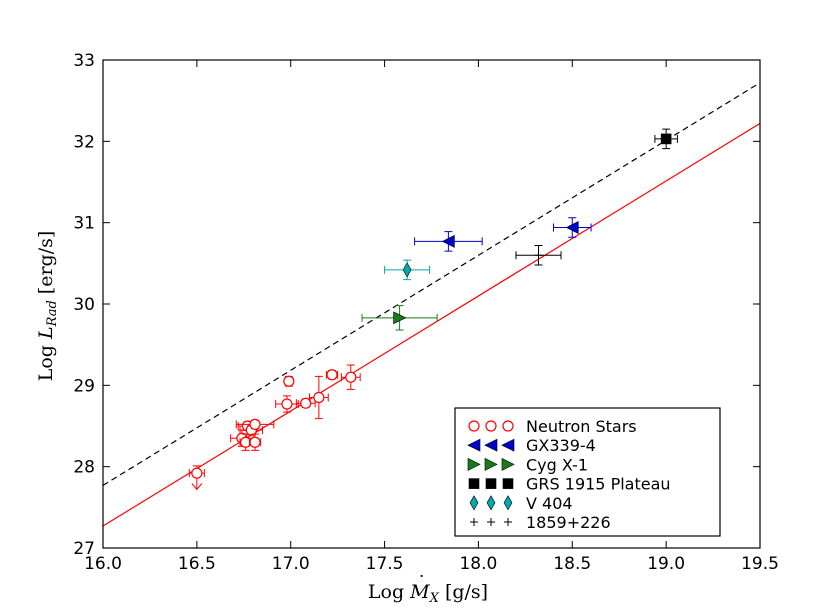 The height and width of the screenshot is (613, 813). What do you see at coordinates (291, 564) in the screenshot?
I see `x-tick-label: 17.0` at bounding box center [291, 564].